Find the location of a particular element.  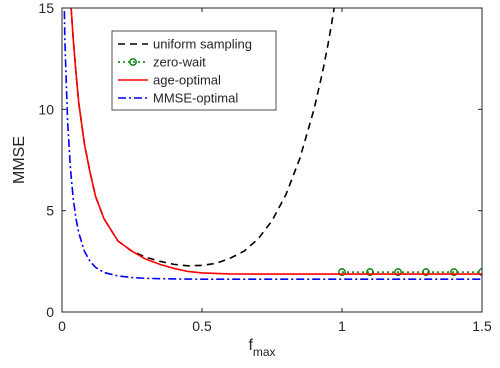

x-tick-label: 1.5 is located at coordinates (482, 326).